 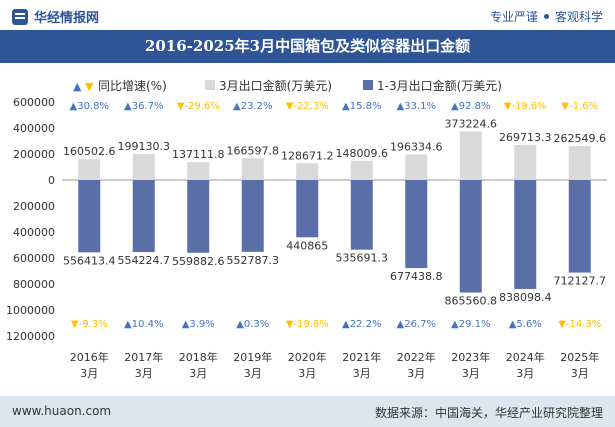 What do you see at coordinates (143, 357) in the screenshot?
I see `x-tick-label-year: 2017年` at bounding box center [143, 357].